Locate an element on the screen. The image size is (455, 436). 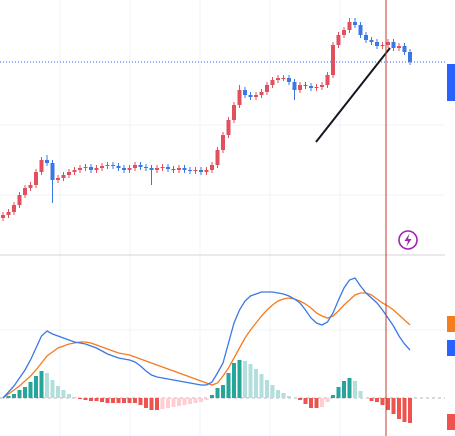
dea-axis-marker is located at coordinates (451, 324).